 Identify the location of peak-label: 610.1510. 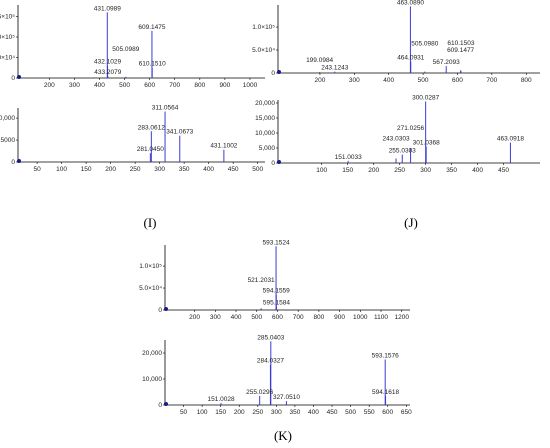
(152, 64).